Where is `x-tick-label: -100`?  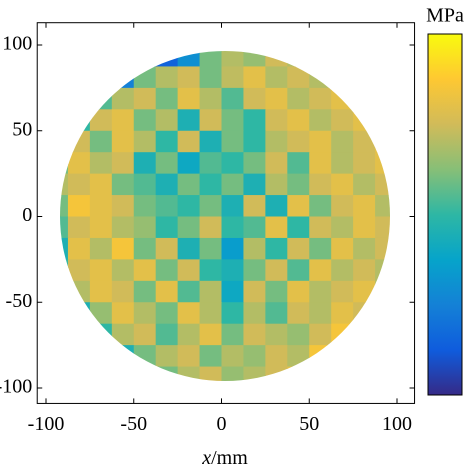 x-tick-label: -100 is located at coordinates (46, 424).